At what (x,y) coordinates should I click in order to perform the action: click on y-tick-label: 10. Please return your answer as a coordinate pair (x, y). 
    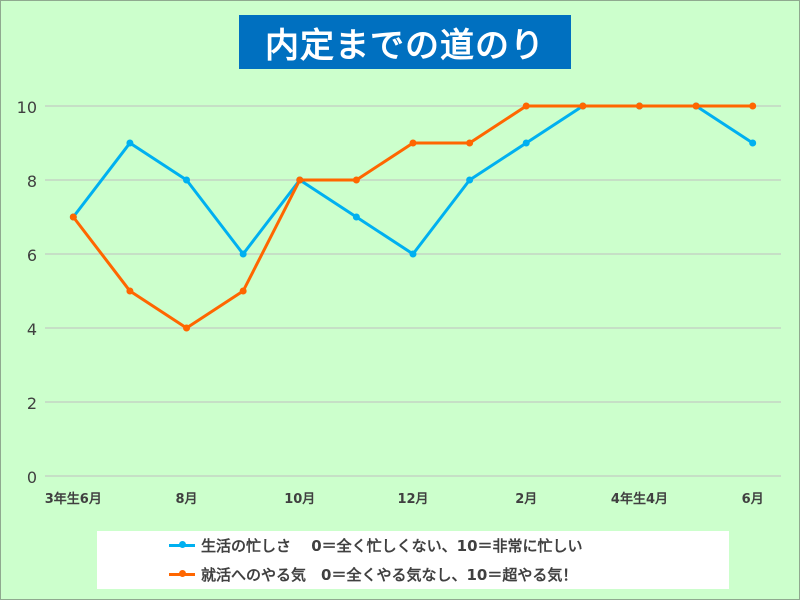
    Looking at the image, I should click on (27, 107).